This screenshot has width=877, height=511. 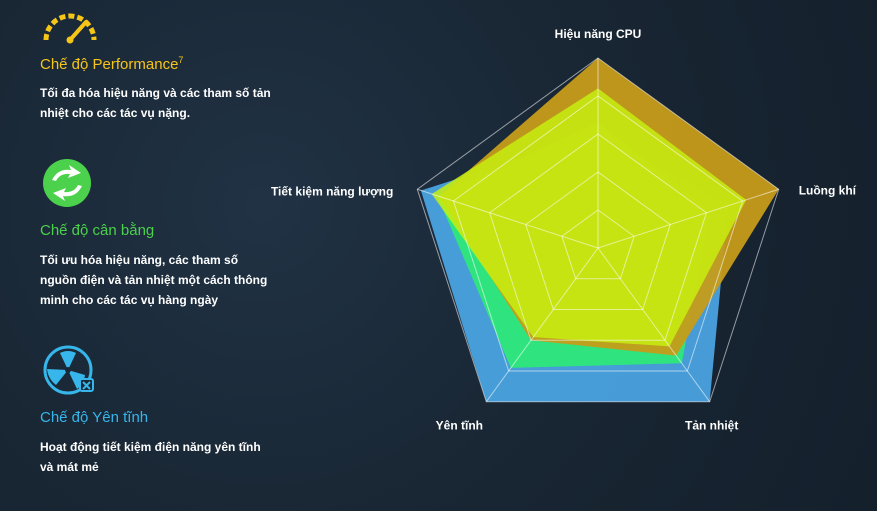 What do you see at coordinates (70, 28) in the screenshot?
I see `speedometer-icon` at bounding box center [70, 28].